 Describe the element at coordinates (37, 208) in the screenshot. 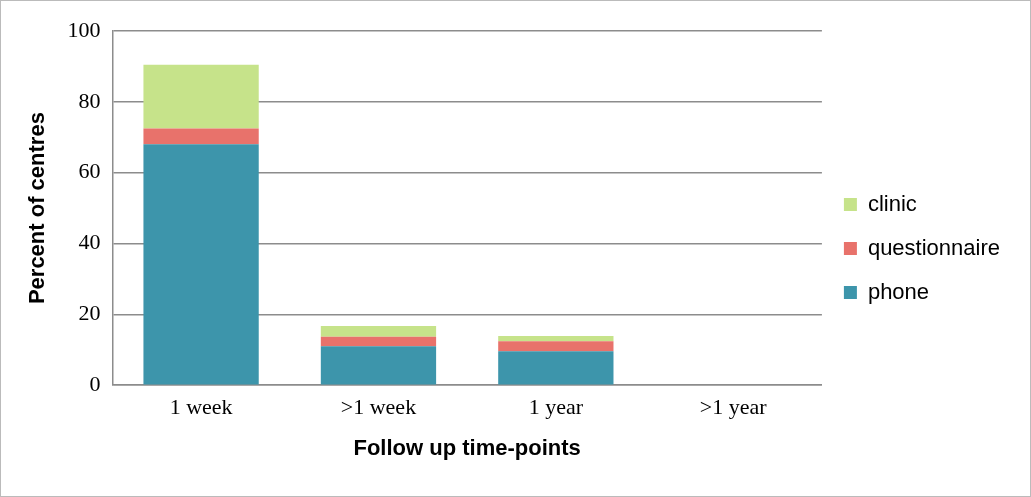

I see `y-axis-title: Percent of centres` at that location.